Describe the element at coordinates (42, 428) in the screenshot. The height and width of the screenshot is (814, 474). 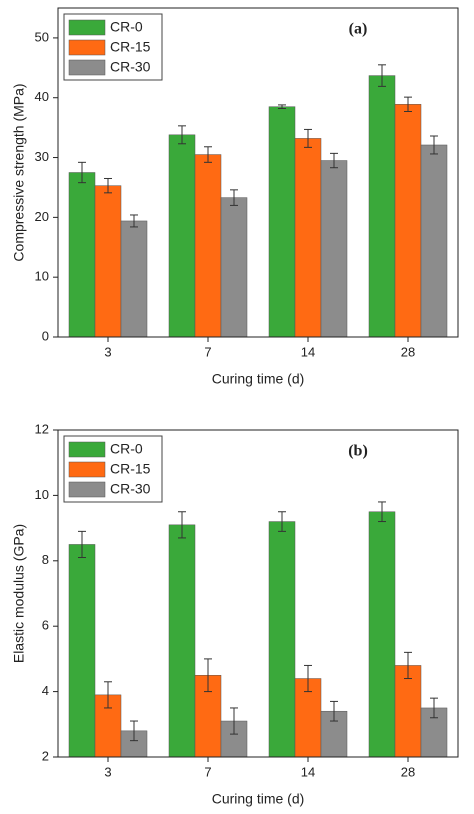
I see `y-tick-label: 12` at that location.